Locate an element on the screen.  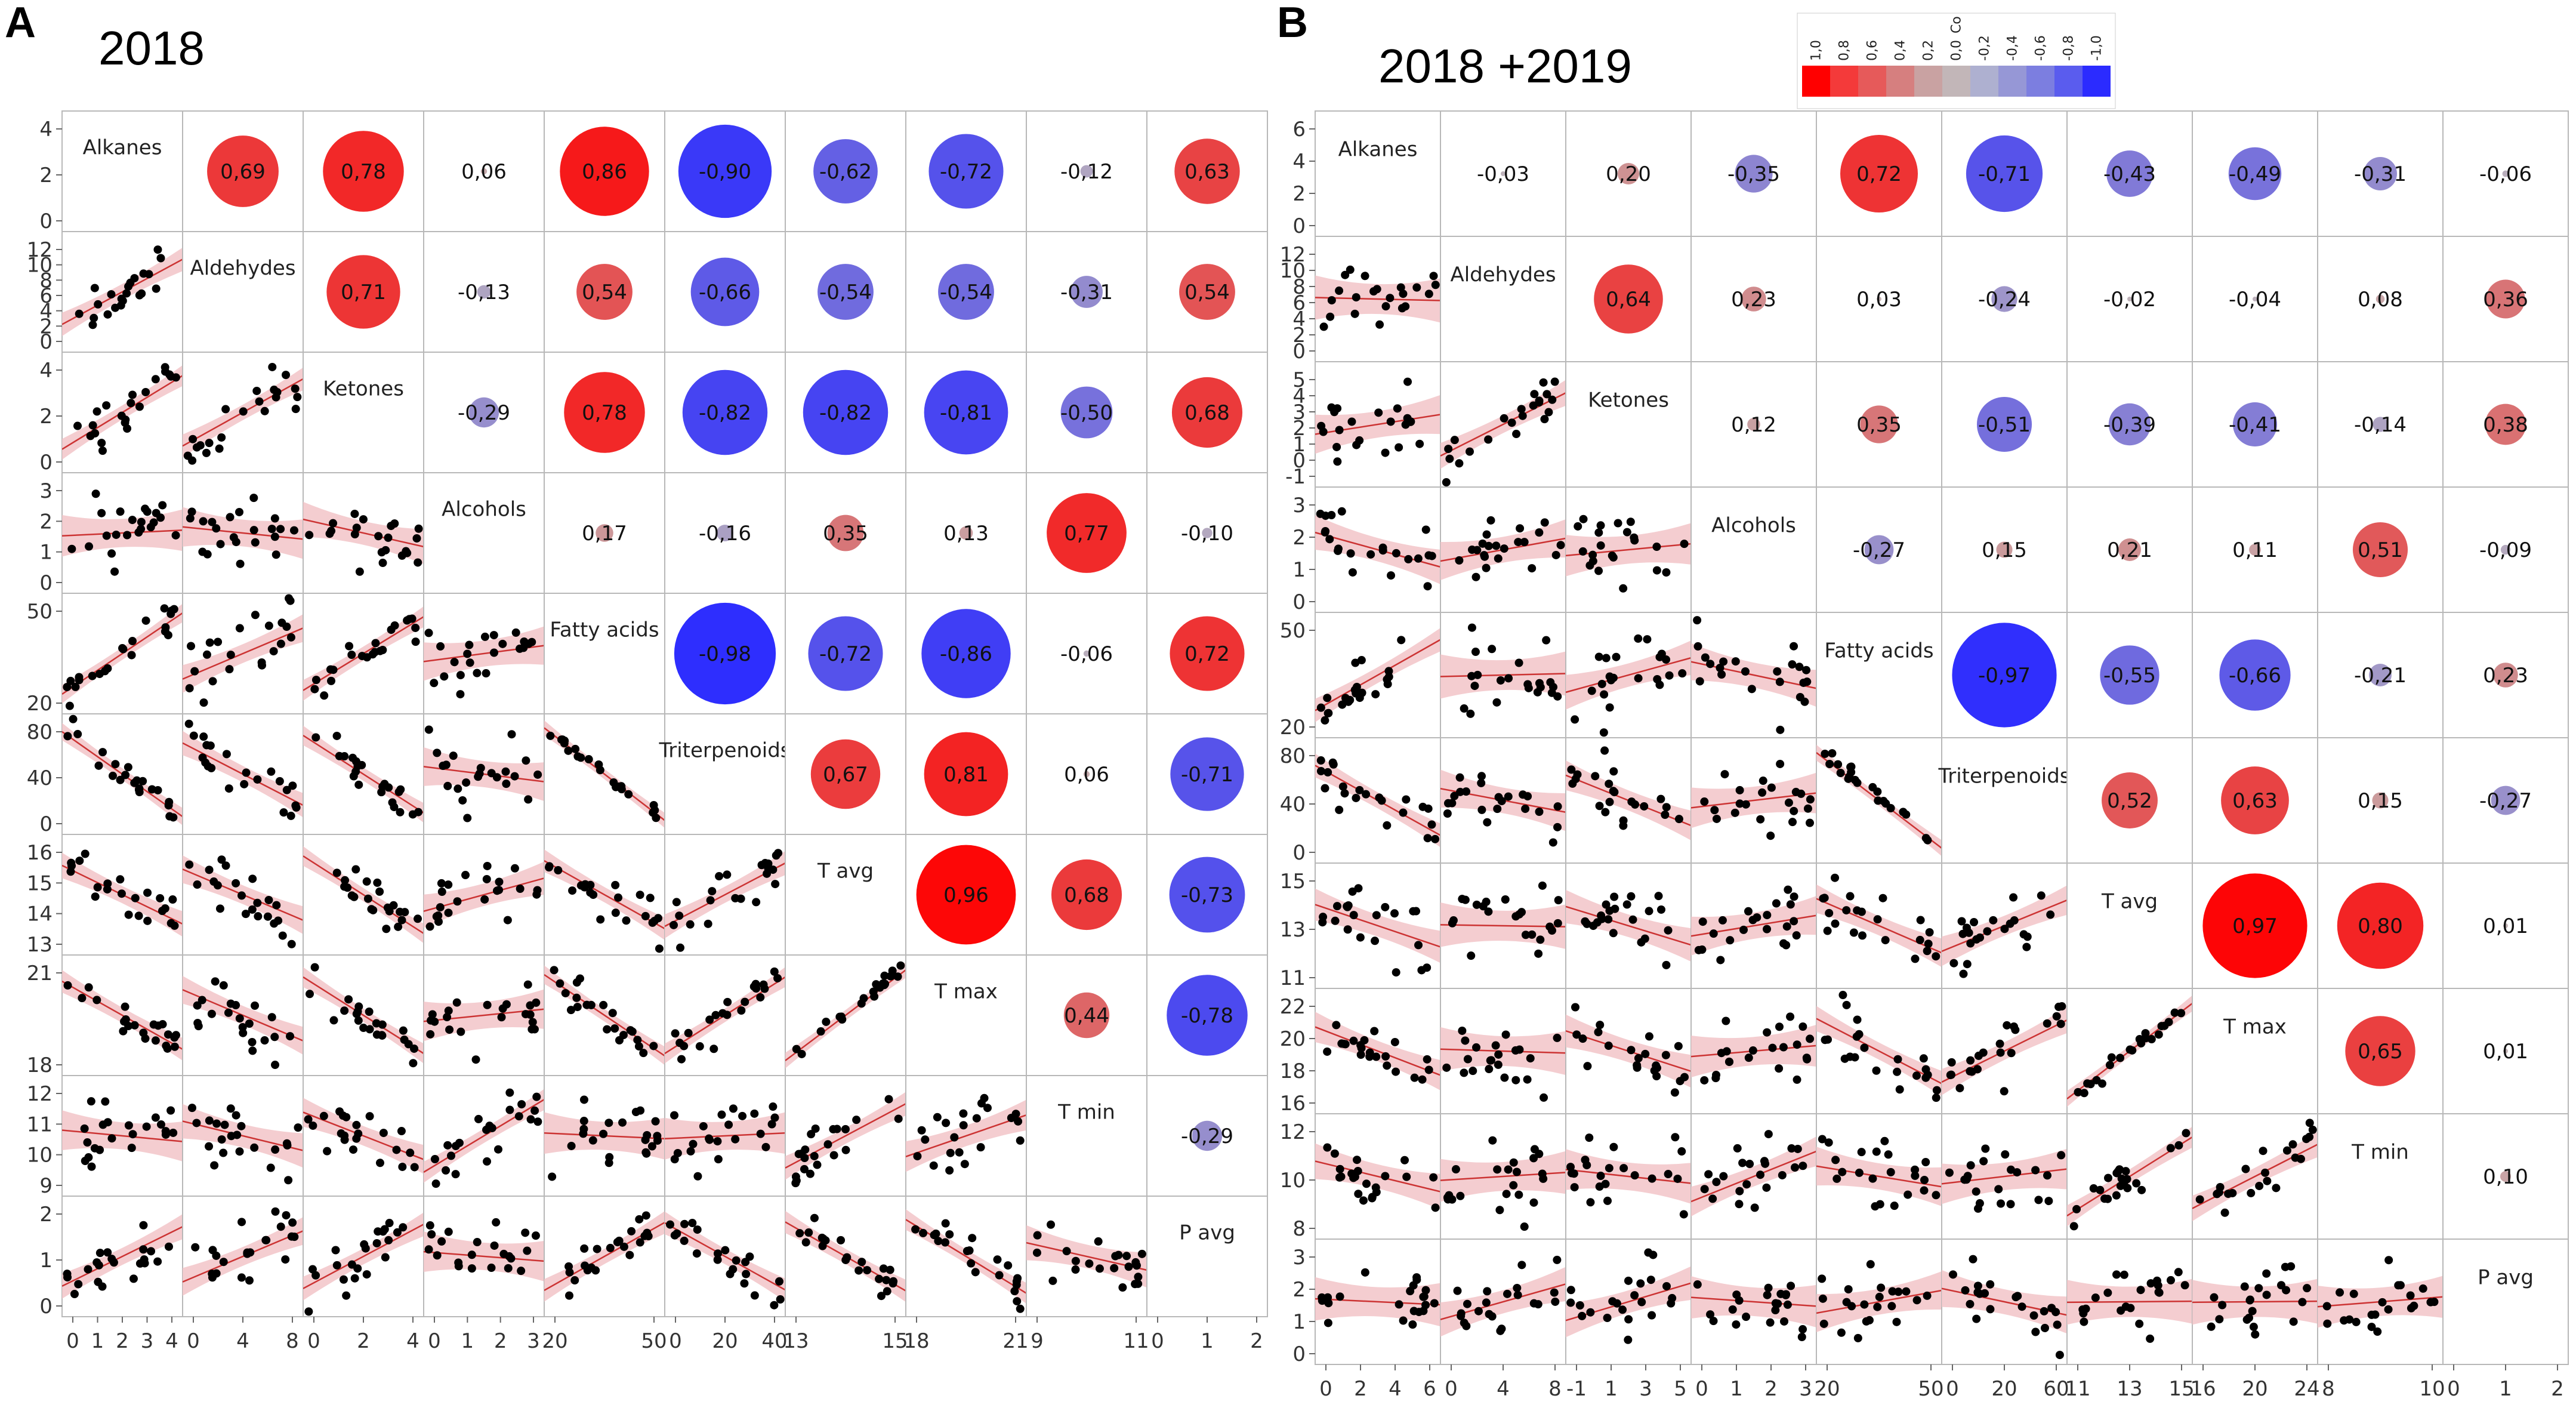
cell-b-6-9: 0,01 is located at coordinates (2505, 925).